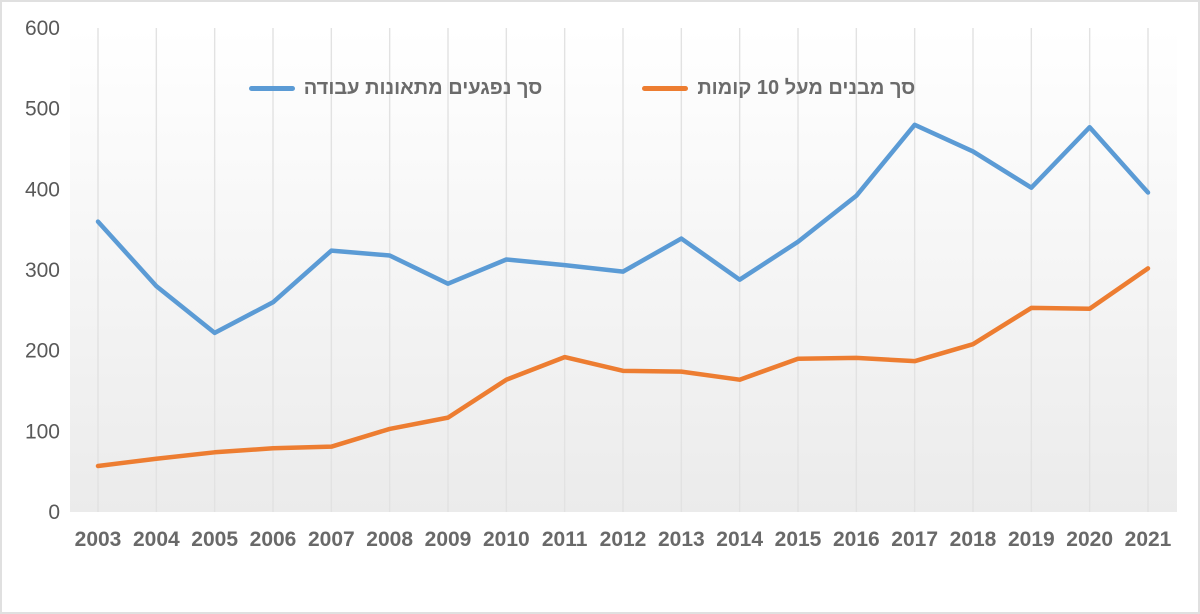 The height and width of the screenshot is (614, 1200). What do you see at coordinates (1089, 539) in the screenshot?
I see `x-tick-label: 2020` at bounding box center [1089, 539].